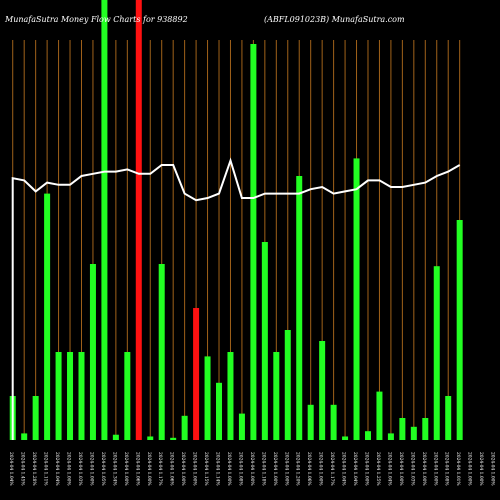  What do you see at coordinates (457, 469) in the screenshot?
I see `x-tick-label: 2024-04 1.01%` at bounding box center [457, 469].